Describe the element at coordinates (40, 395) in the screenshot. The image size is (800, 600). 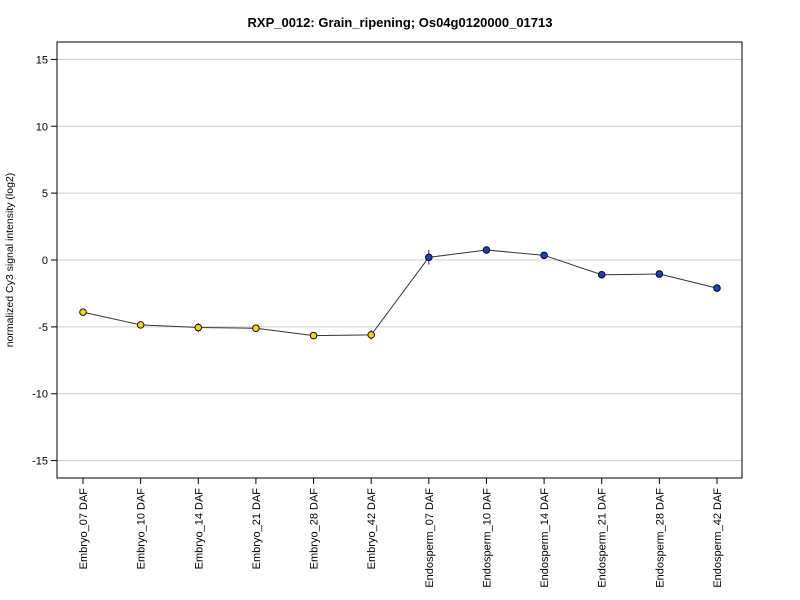
I see `y-tick-label: -10` at that location.